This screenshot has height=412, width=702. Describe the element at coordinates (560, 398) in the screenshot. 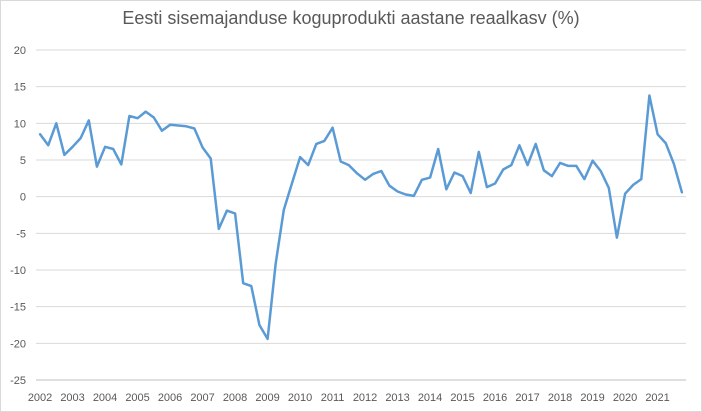

I see `x-tick-label: 2018` at that location.